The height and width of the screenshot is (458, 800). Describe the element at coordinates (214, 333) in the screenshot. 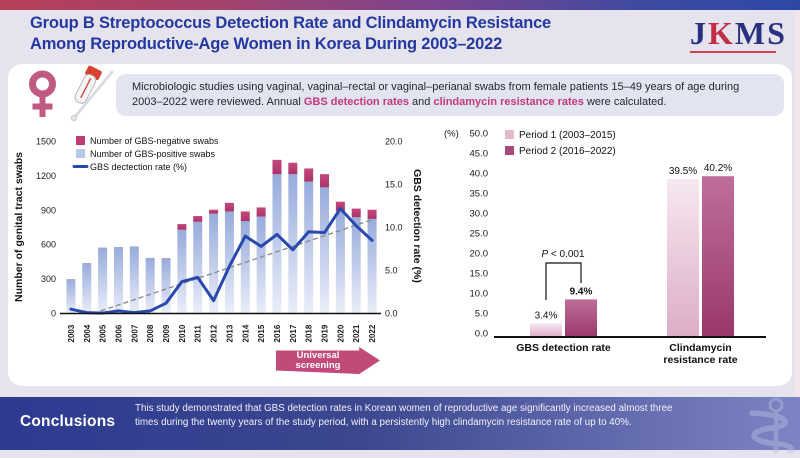

I see `year-label-2012: 2012` at that location.